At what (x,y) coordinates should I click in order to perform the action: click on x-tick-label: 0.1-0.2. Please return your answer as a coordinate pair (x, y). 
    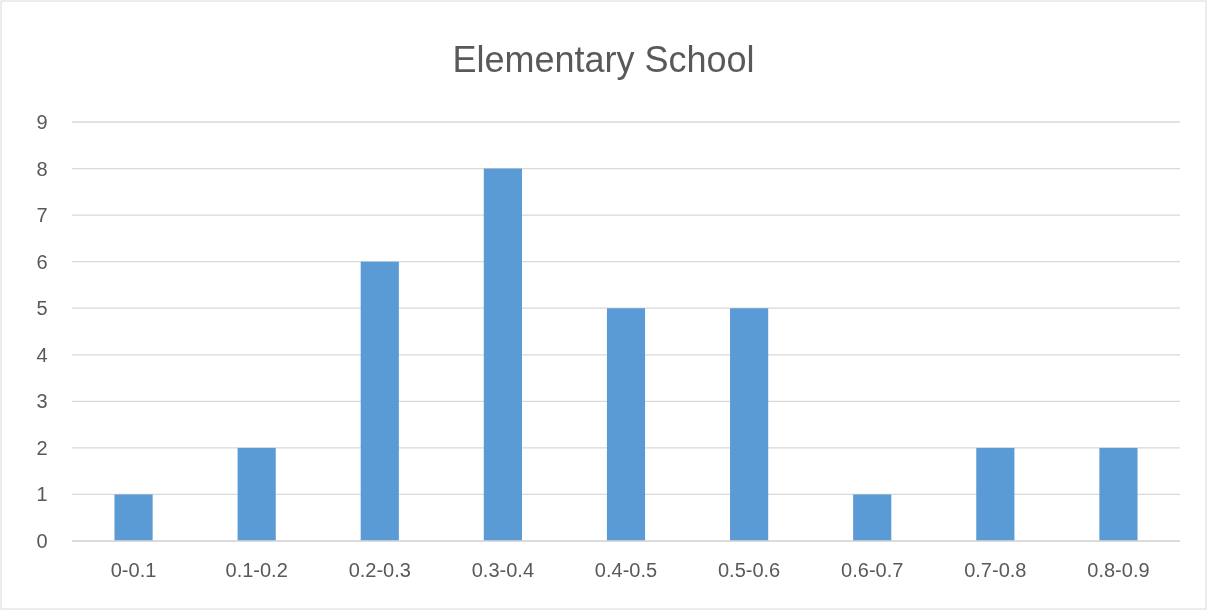
    Looking at the image, I should click on (256, 570).